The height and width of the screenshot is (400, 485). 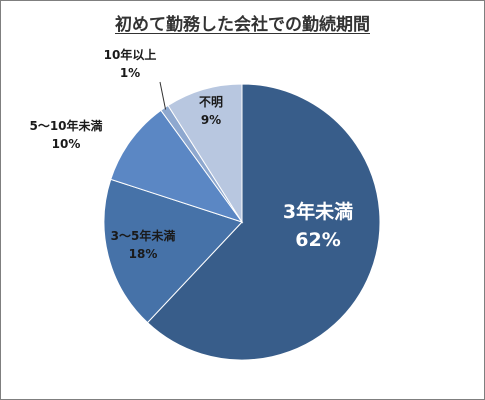 I want to click on slice-label-name-0: 3年未満, so click(x=318, y=211).